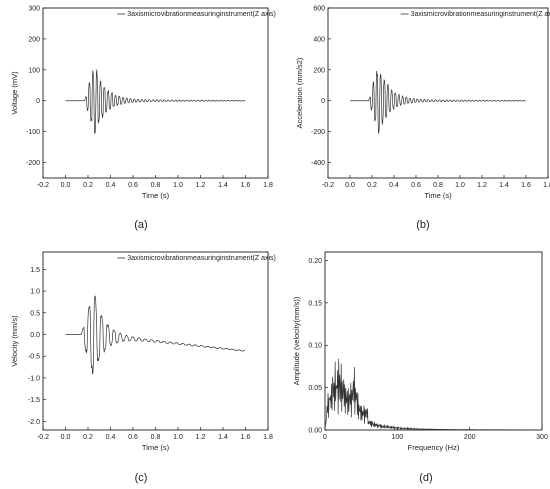 This screenshot has width=550, height=489. Describe the element at coordinates (14, 93) in the screenshot. I see `y-axis-label: Voltage (mV)` at that location.